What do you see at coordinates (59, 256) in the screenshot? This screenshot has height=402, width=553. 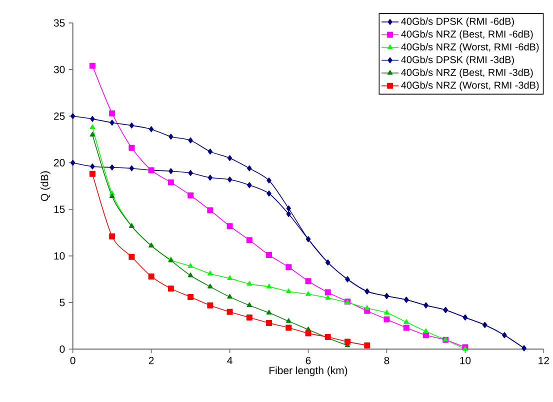 I see `y-tick-label: 10` at bounding box center [59, 256].